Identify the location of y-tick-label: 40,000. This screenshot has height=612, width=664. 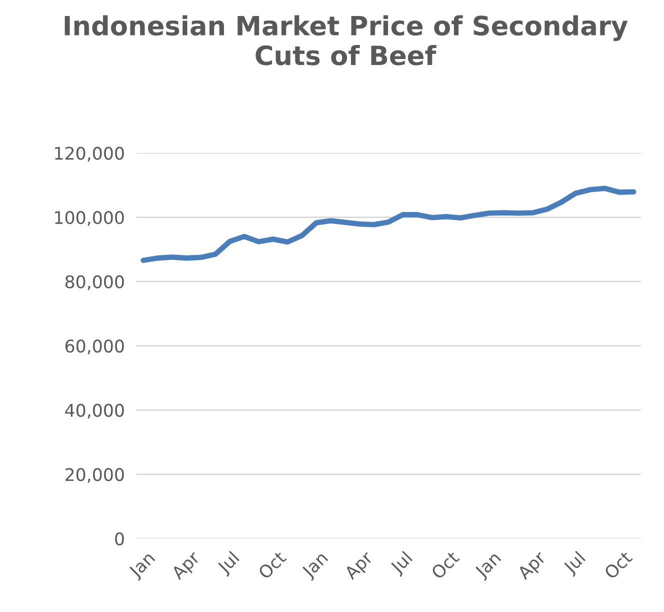
(94, 411).